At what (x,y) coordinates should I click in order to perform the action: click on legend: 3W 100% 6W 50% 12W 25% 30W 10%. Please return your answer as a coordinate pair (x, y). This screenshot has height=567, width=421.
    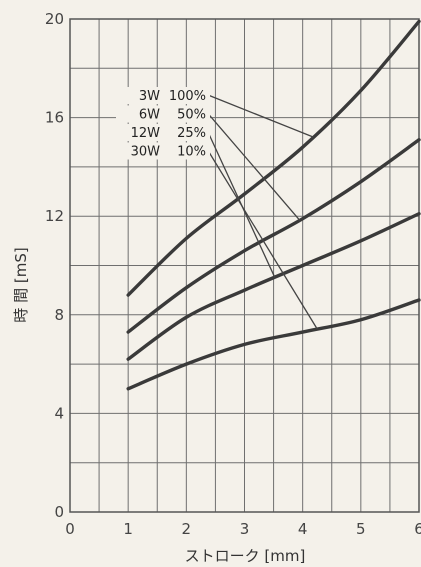
    Looking at the image, I should click on (163, 123).